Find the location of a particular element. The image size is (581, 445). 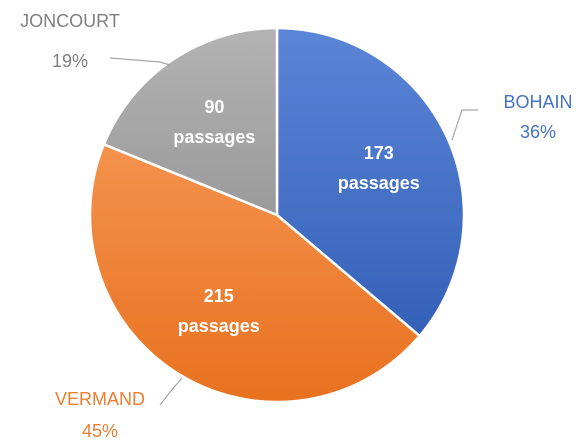

pie-slice is located at coordinates (190, 121).